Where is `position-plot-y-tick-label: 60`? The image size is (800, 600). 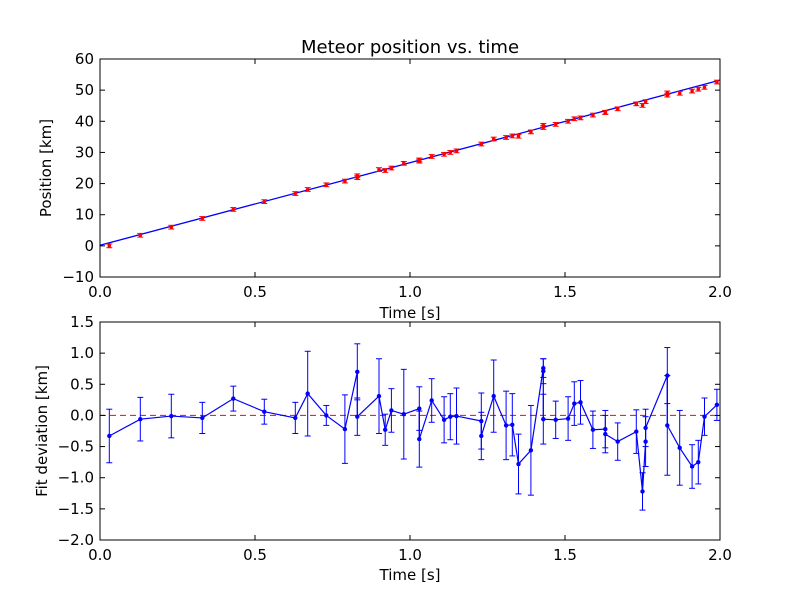 position-plot-y-tick-label: 60 is located at coordinates (84, 59).